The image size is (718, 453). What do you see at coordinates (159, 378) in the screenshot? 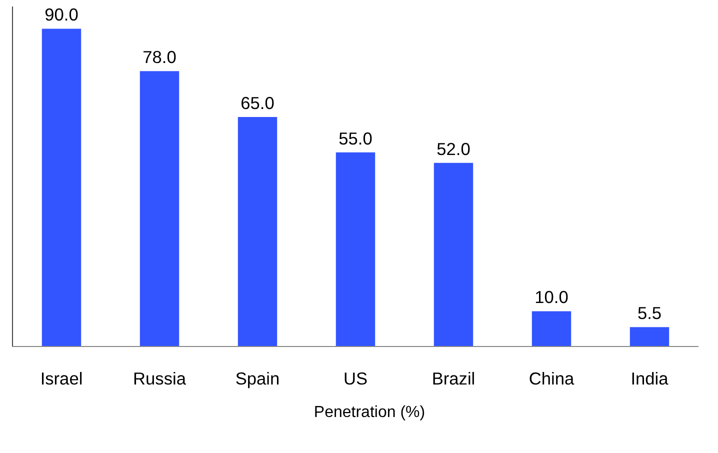
I see `x-tick-label: Russia` at bounding box center [159, 378].